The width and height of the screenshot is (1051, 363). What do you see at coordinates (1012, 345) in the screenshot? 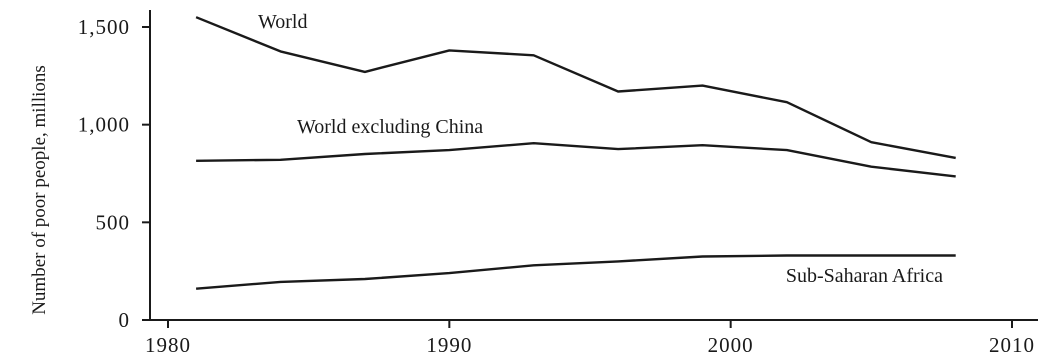
I see `x-tick-label: 2010` at bounding box center [1012, 345].